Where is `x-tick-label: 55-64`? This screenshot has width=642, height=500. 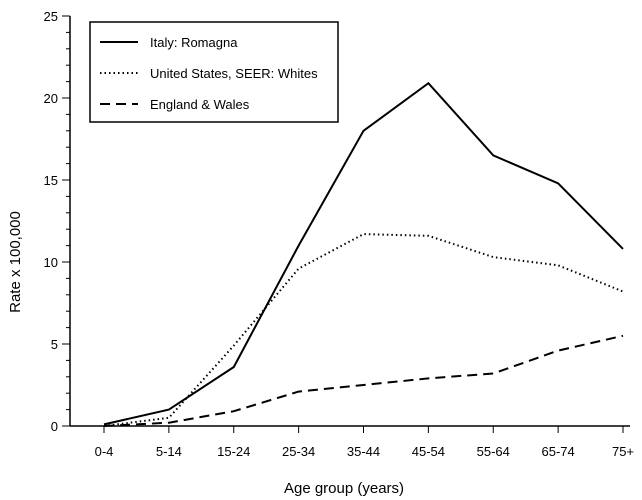 x-tick-label: 55-64 is located at coordinates (493, 451).